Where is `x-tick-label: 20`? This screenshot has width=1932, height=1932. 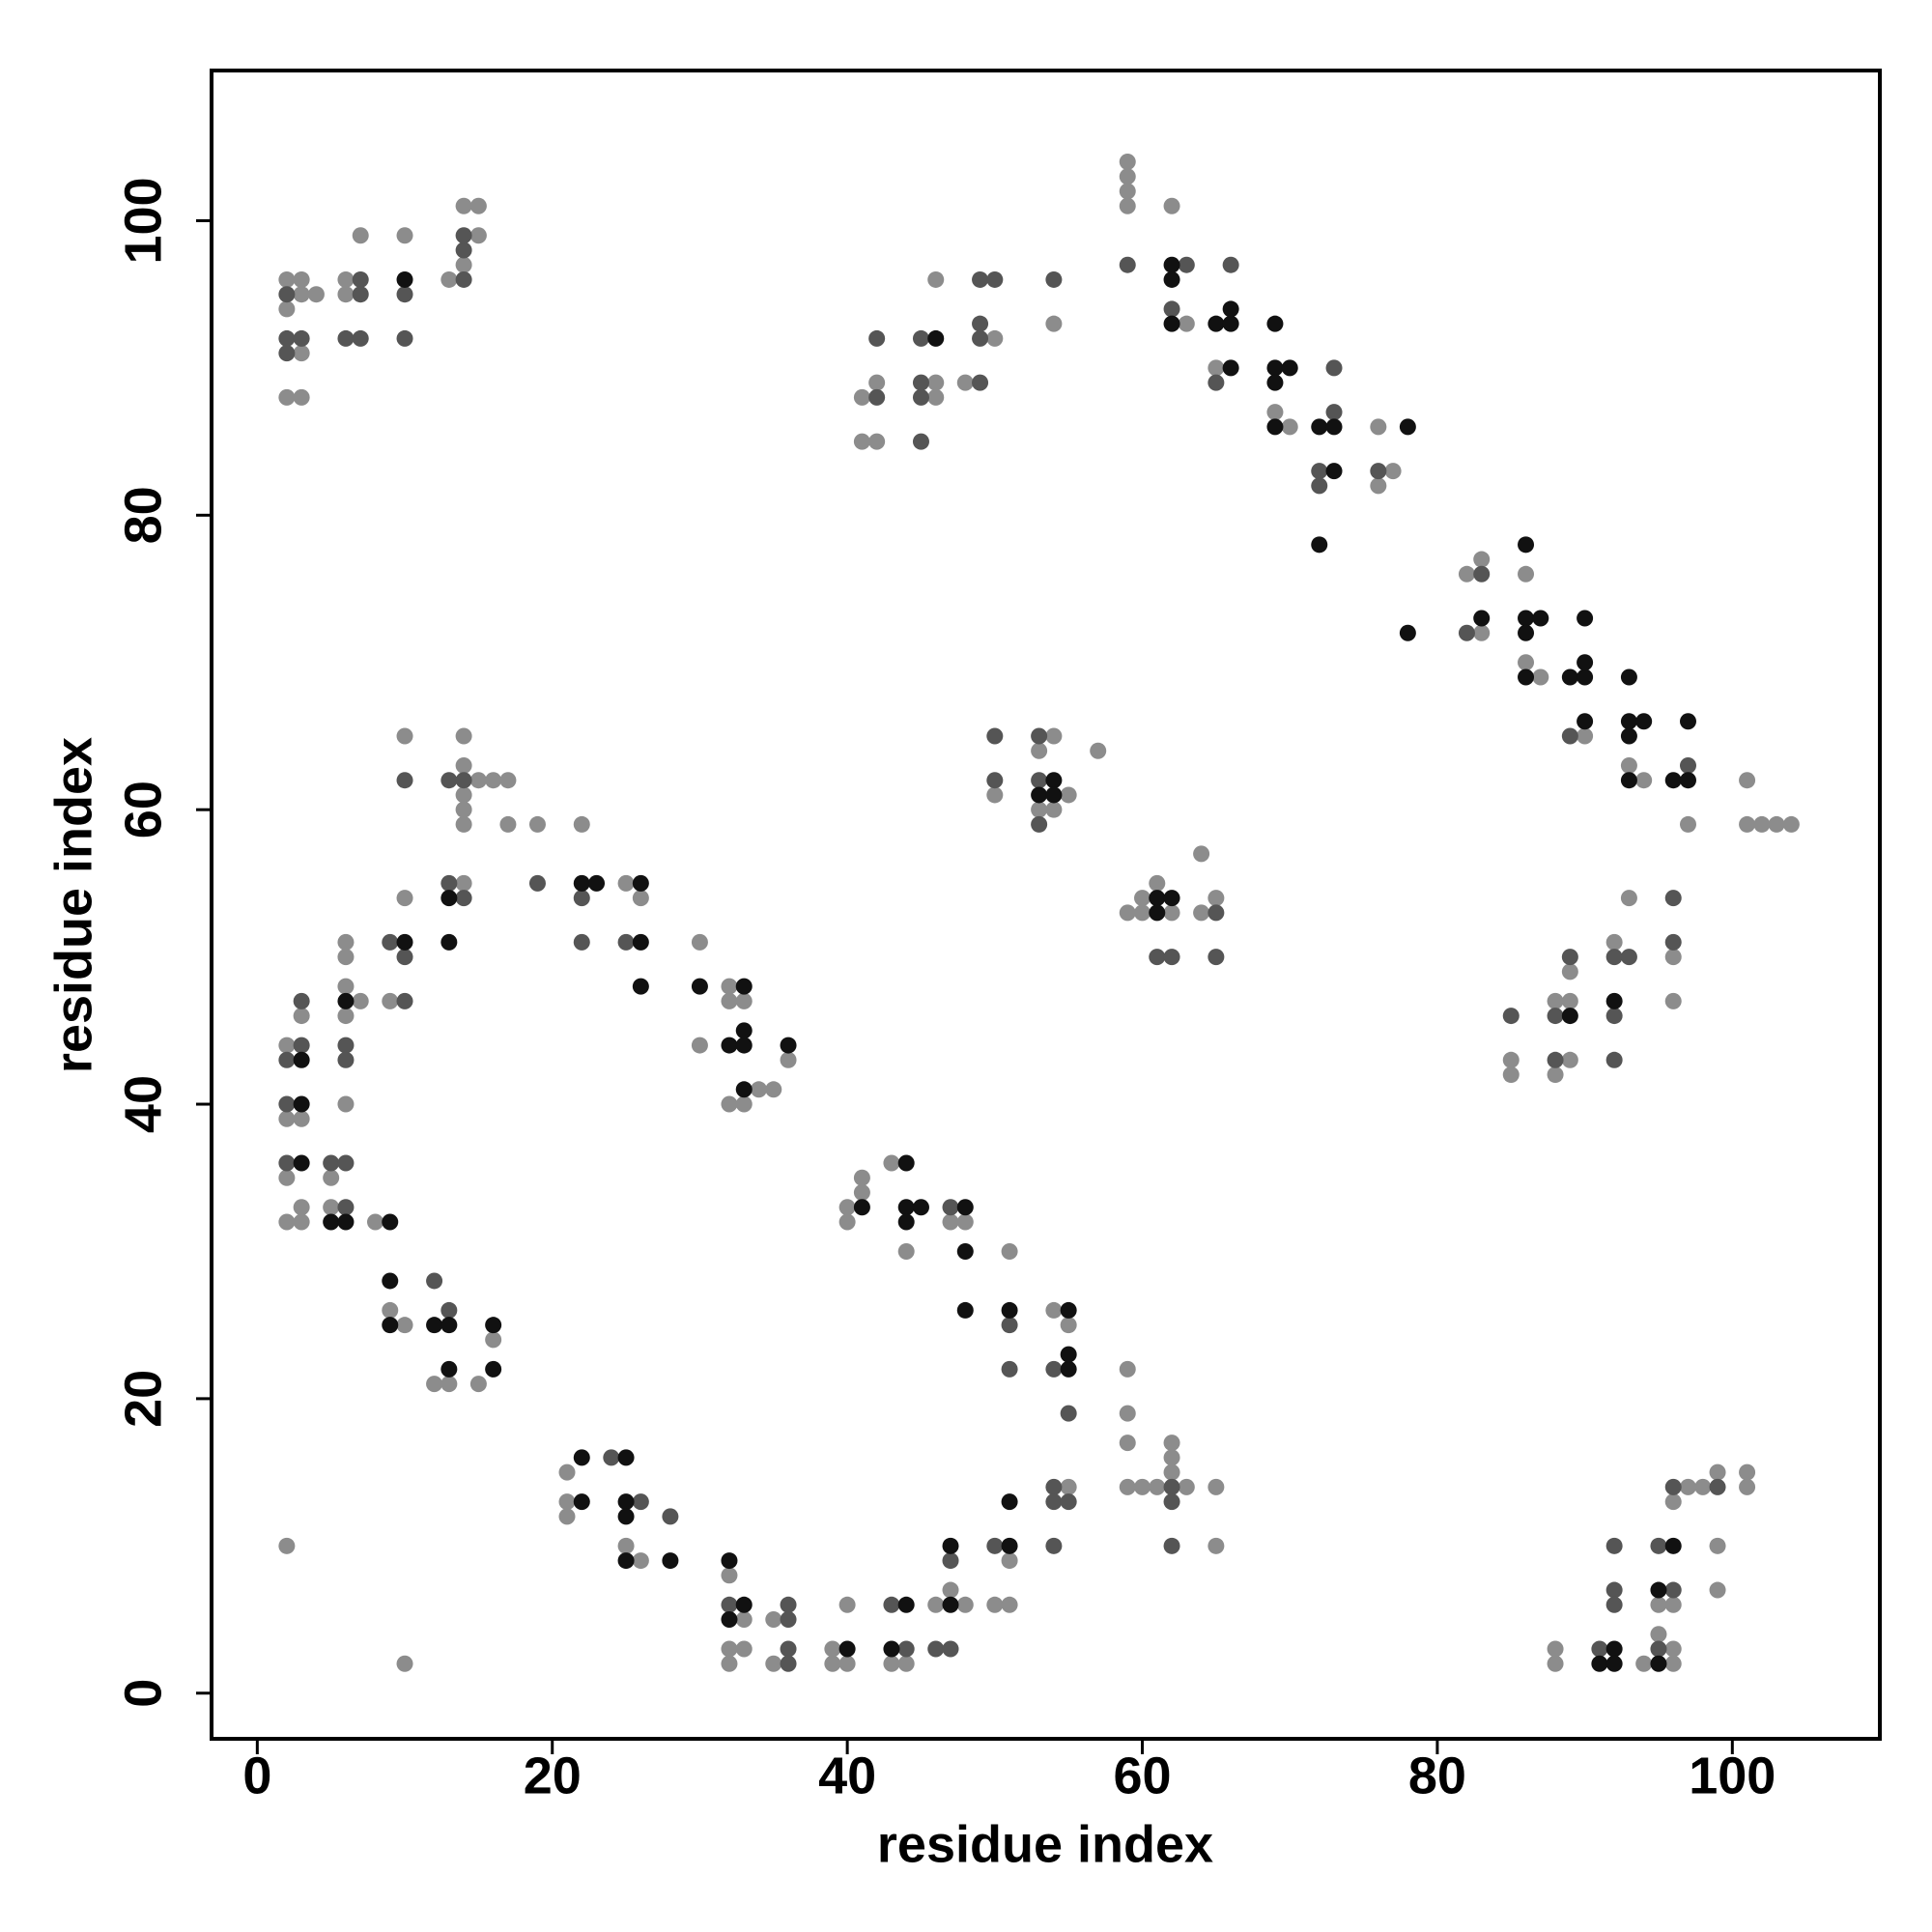
x-tick-label: 20 is located at coordinates (553, 1775).